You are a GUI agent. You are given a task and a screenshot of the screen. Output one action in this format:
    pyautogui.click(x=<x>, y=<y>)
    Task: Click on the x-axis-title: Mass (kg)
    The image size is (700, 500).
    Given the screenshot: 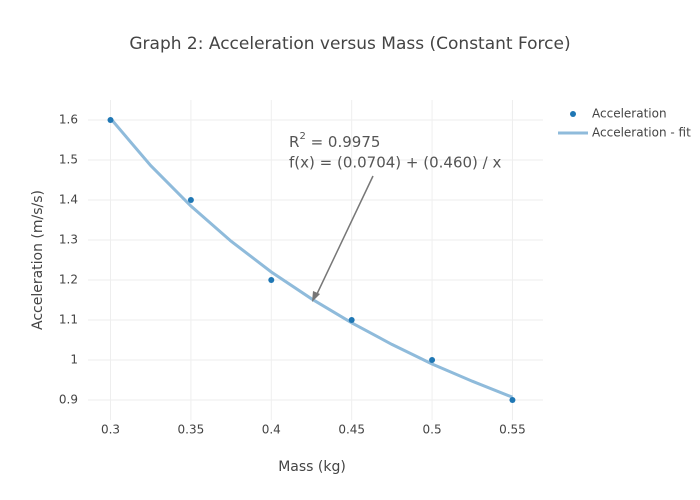 What is the action you would take?
    pyautogui.click(x=312, y=467)
    